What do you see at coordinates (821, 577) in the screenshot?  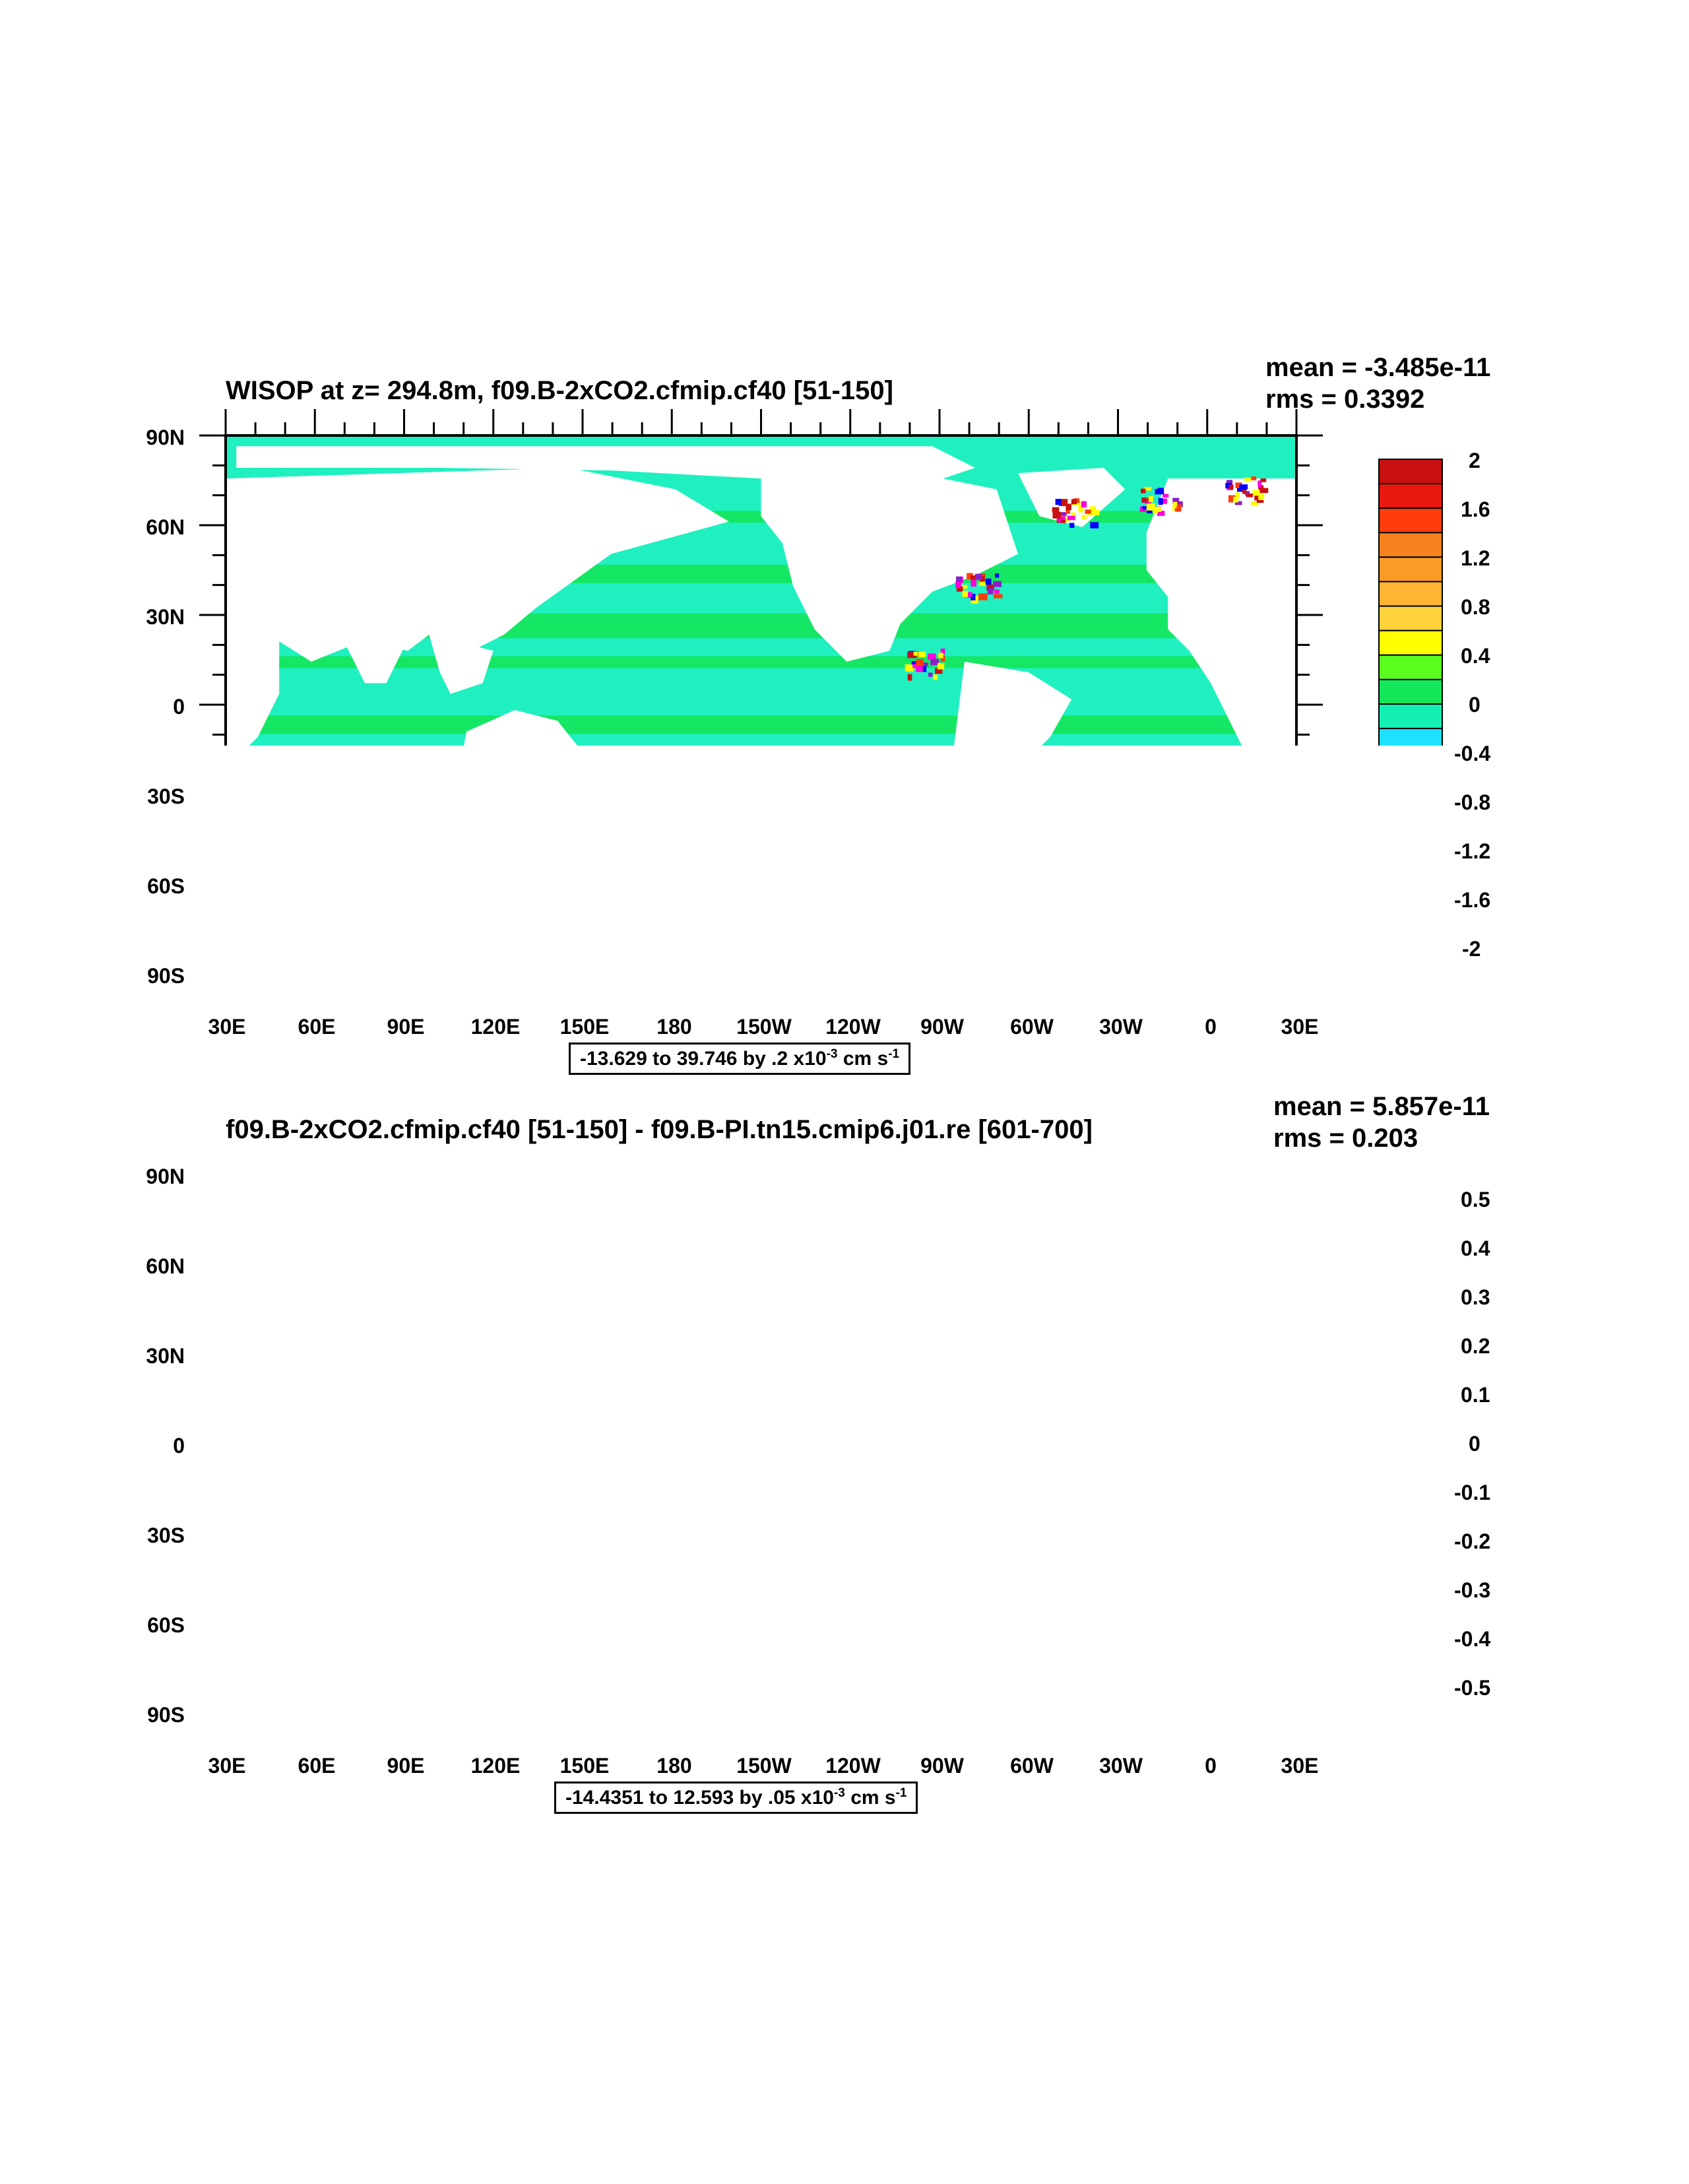 I see `panel-1-map` at bounding box center [821, 577].